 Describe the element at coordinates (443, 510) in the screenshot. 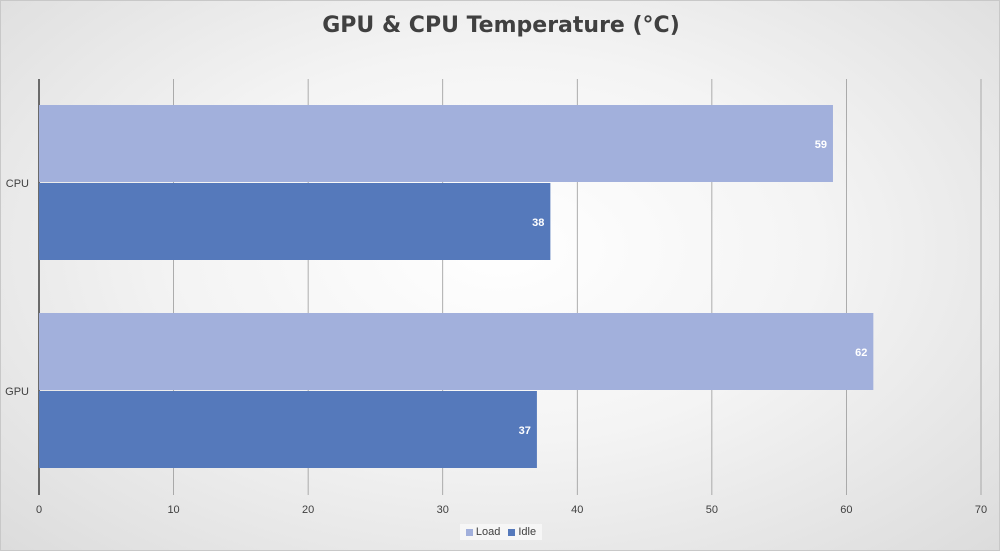

I see `x-tick-label-30: 30` at that location.